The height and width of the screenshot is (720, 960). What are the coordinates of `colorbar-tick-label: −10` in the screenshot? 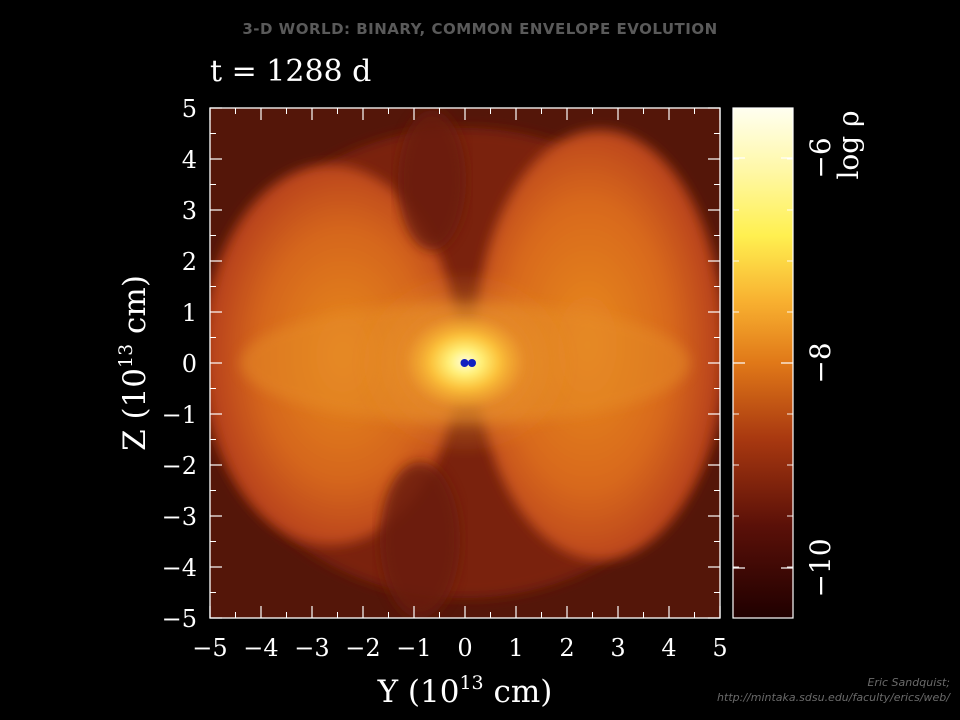 It's located at (820, 567).